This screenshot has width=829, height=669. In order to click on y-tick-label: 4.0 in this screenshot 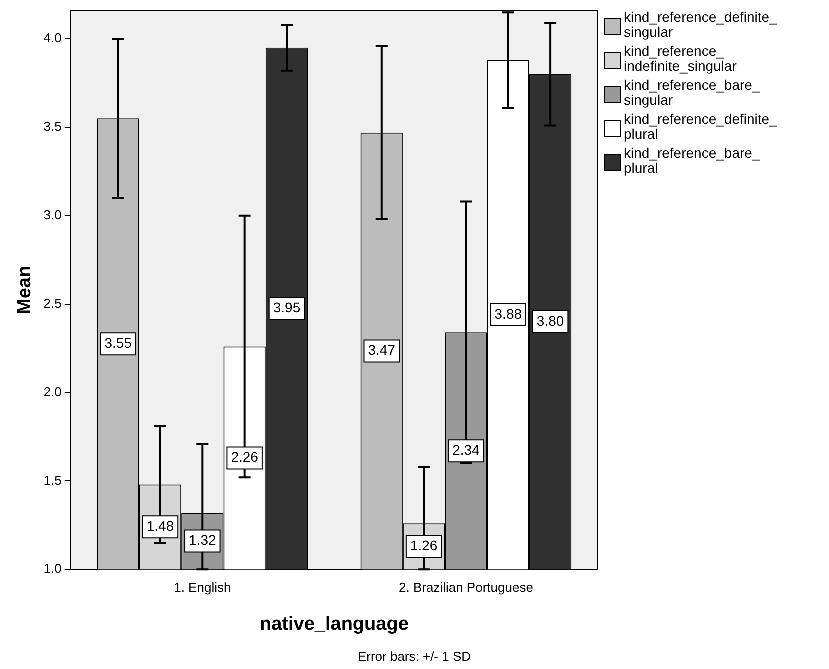, I will do `click(53, 38)`.